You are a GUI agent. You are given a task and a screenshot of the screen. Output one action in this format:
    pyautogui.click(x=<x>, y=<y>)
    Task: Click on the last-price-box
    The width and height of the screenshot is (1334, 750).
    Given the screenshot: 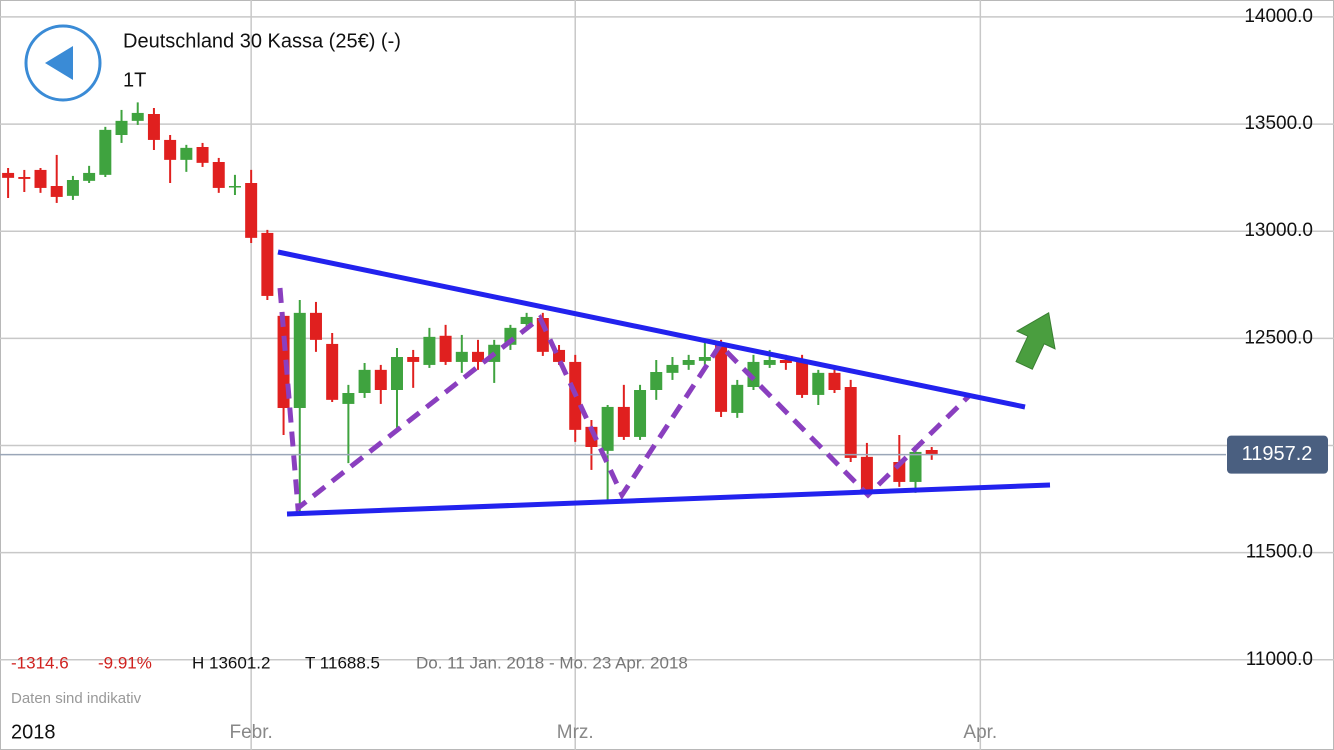 What is the action you would take?
    pyautogui.click(x=1277, y=454)
    